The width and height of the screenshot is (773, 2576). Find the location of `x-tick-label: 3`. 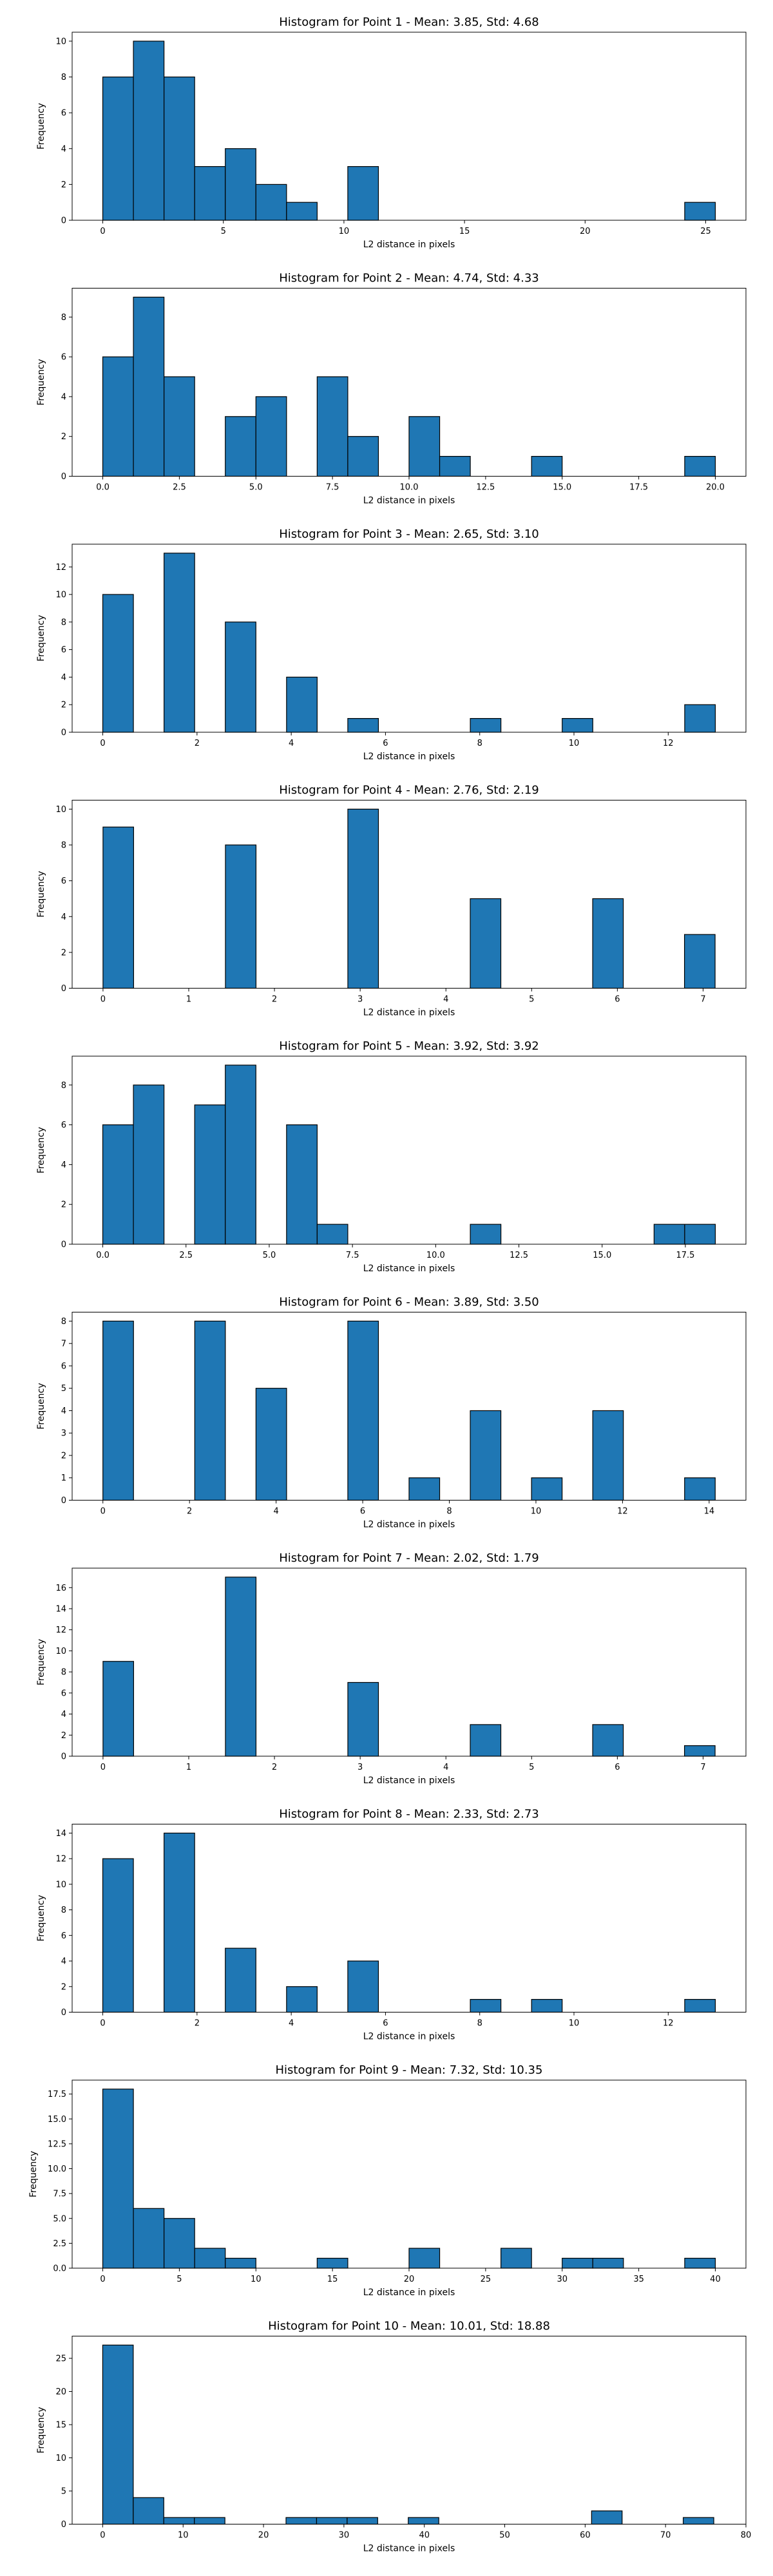

x-tick-label: 3 is located at coordinates (361, 1768).